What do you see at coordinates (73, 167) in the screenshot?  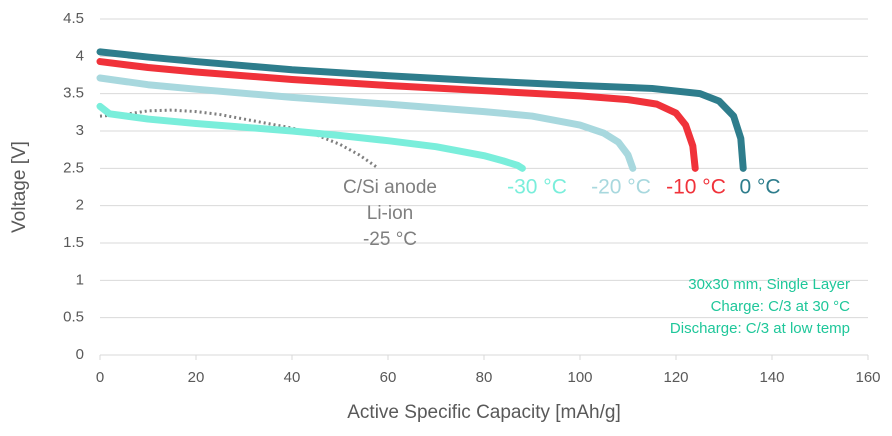 I see `y-tick-label: 2.5` at bounding box center [73, 167].